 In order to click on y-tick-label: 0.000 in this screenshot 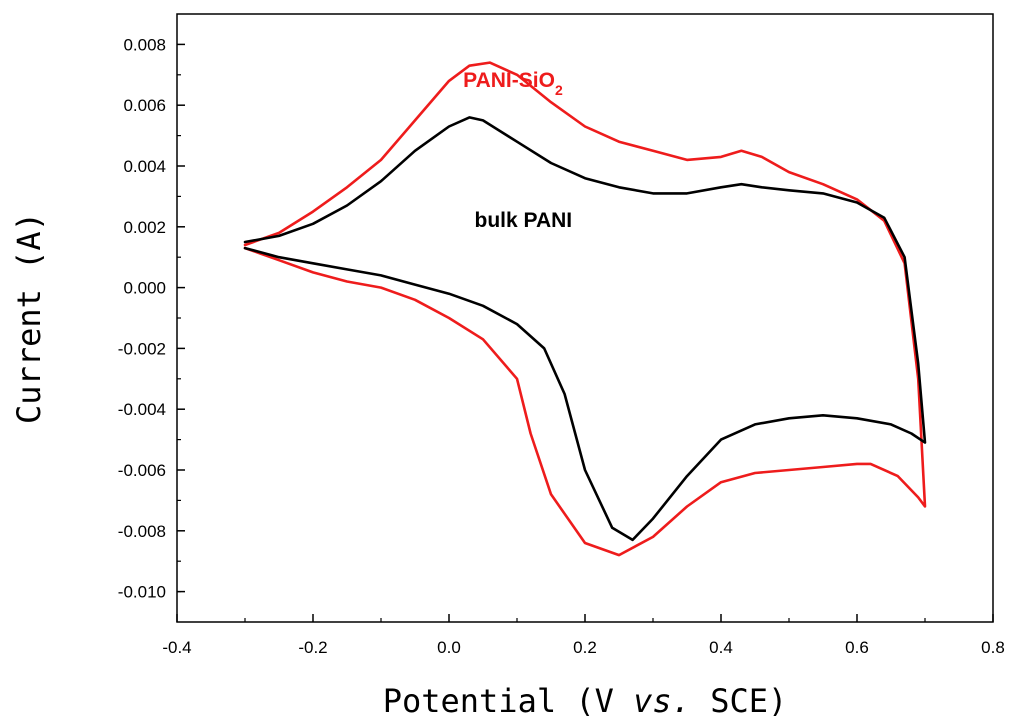, I will do `click(144, 288)`.